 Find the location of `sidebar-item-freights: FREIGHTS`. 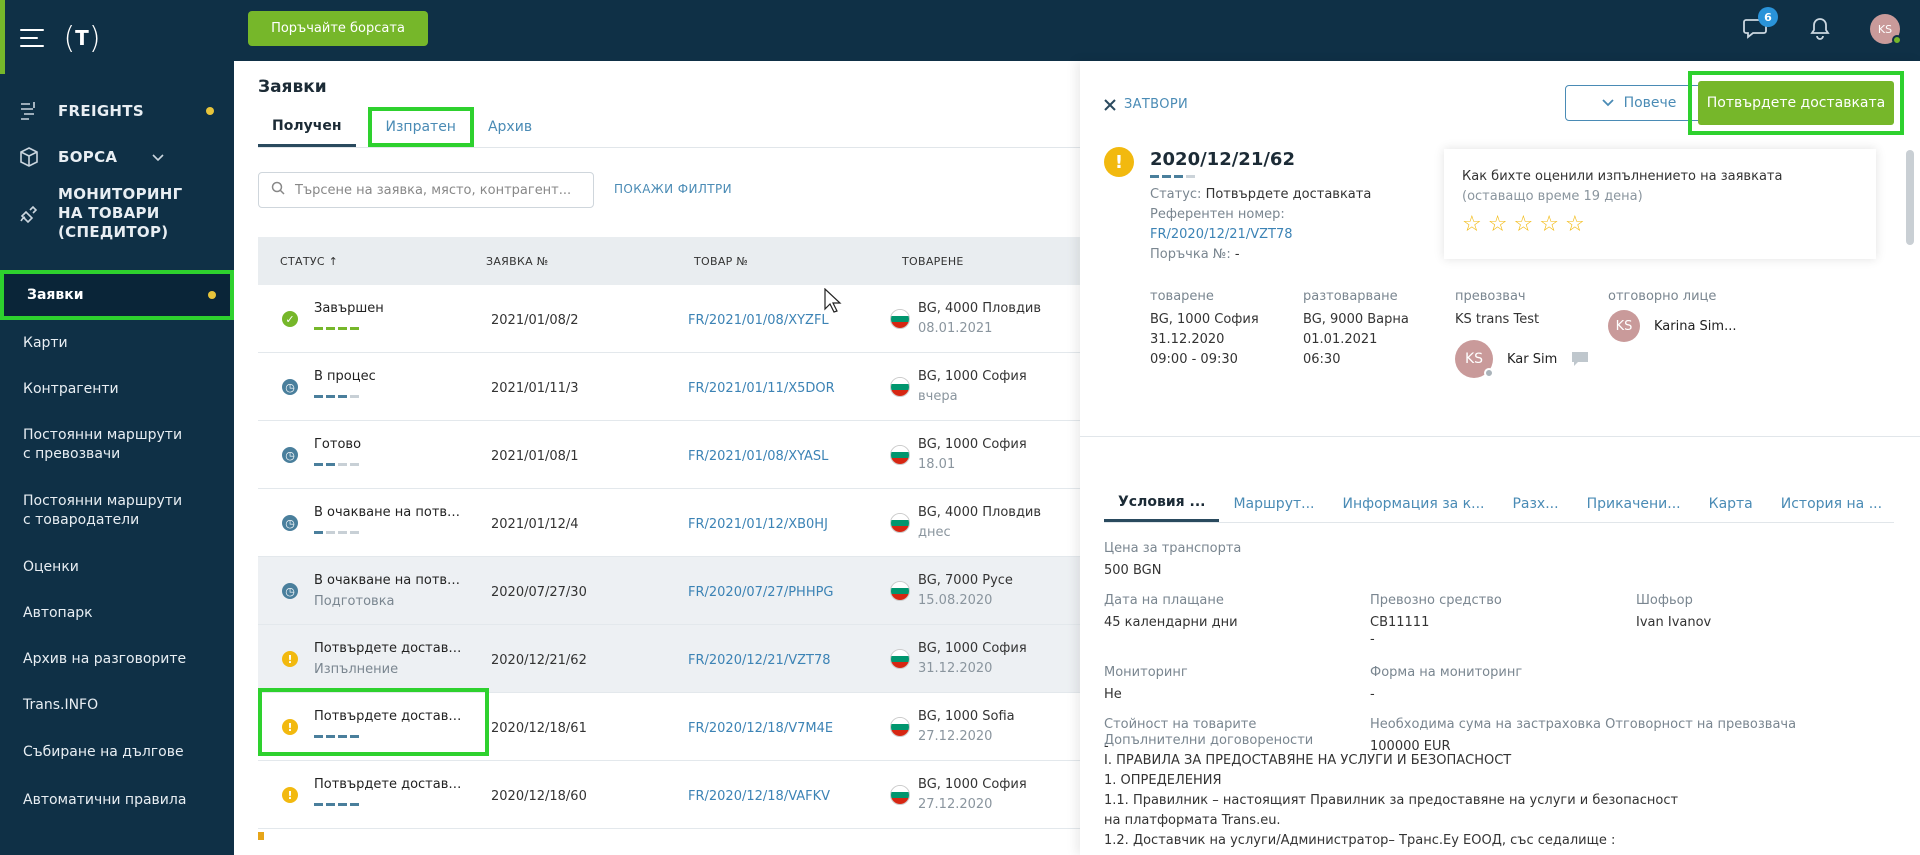

sidebar-item-freights: FREIGHTS is located at coordinates (117, 111).